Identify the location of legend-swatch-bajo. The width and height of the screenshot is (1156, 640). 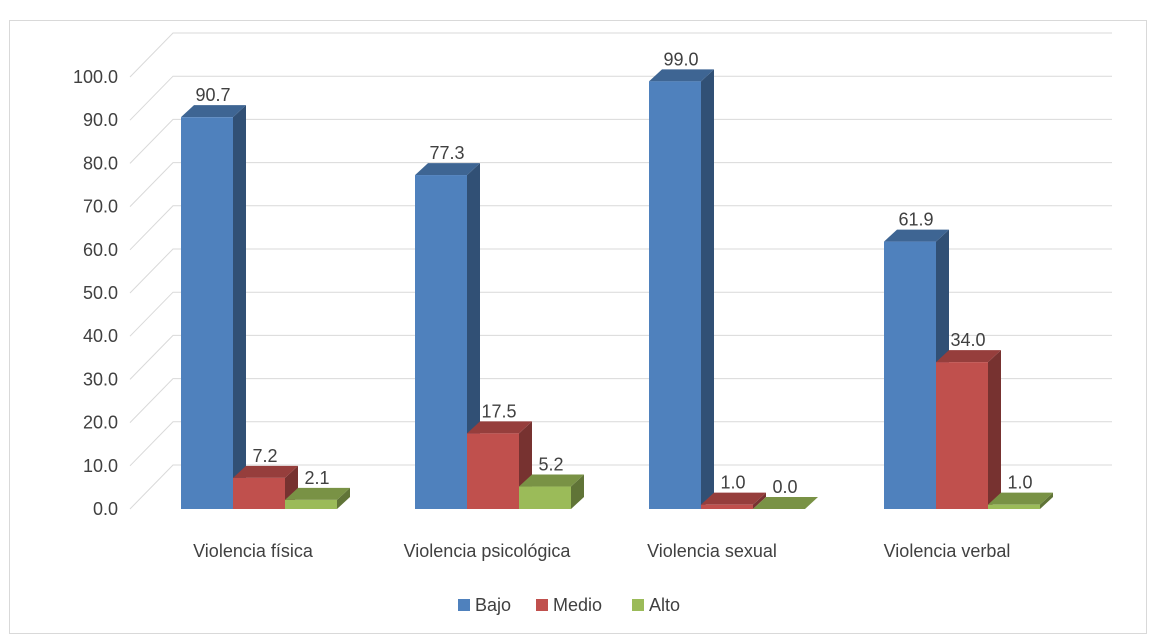
(464, 605).